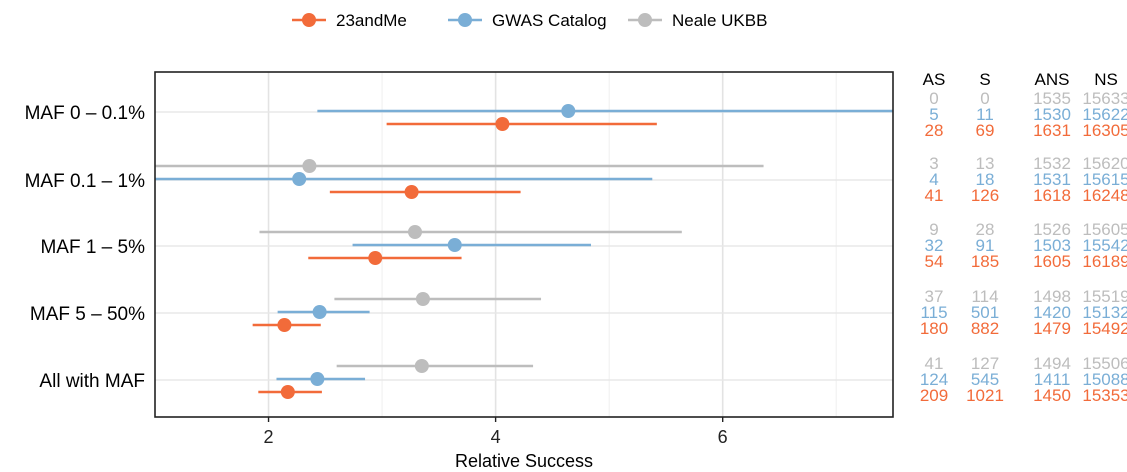 This screenshot has width=1127, height=472. Describe the element at coordinates (85, 181) in the screenshot. I see `category-label: MAF 0.1 – 1%` at that location.